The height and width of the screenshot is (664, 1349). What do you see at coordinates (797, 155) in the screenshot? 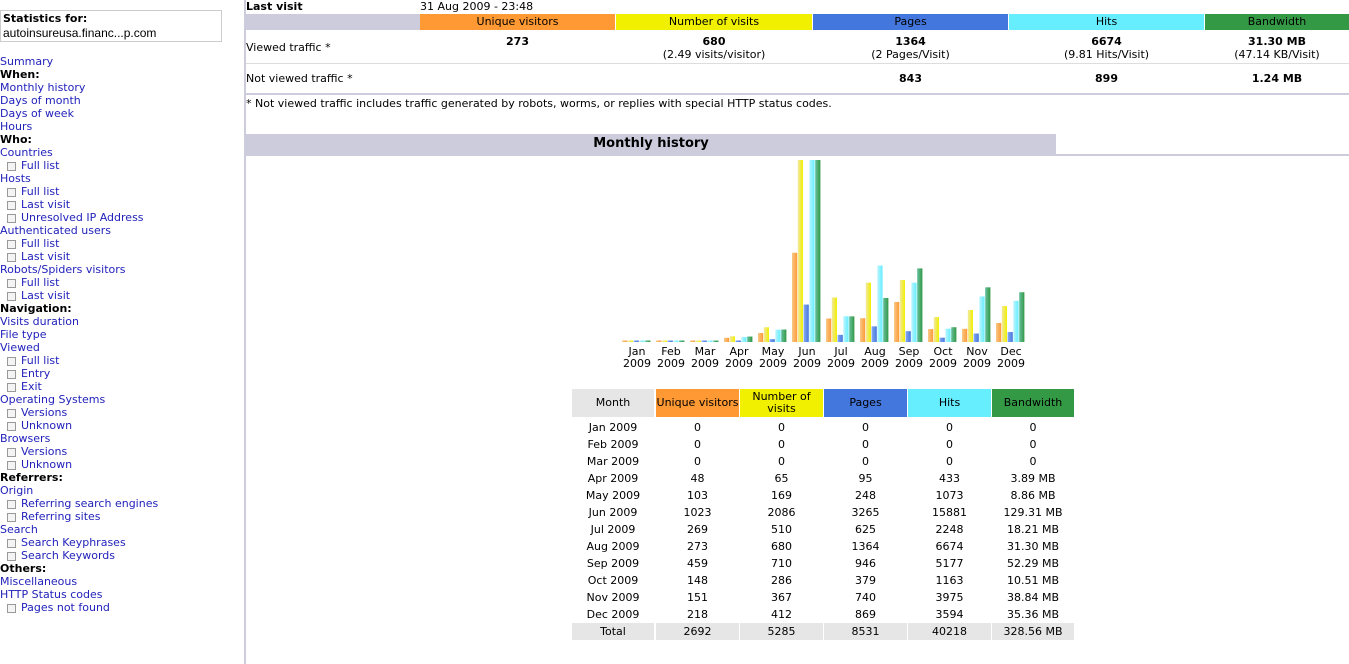
I see `monthly-history-rule` at bounding box center [797, 155].